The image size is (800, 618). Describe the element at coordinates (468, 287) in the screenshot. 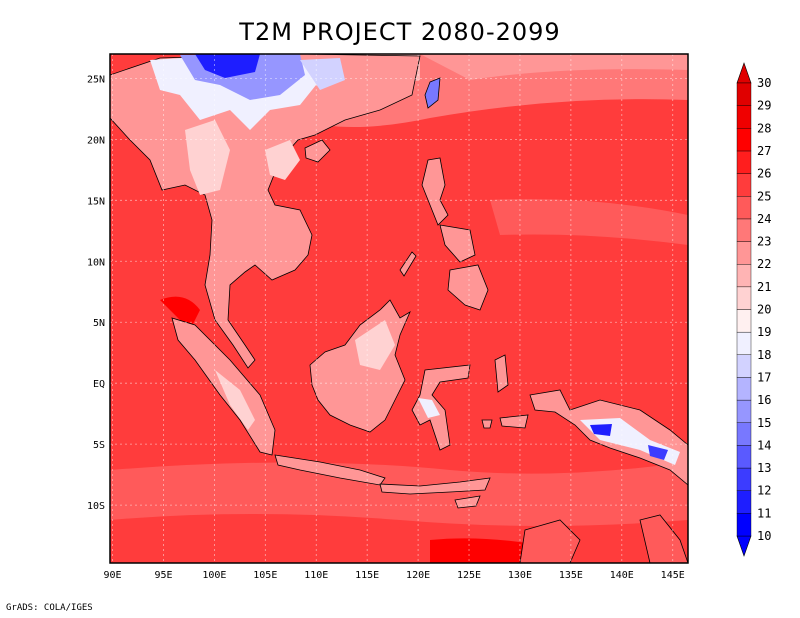

I see `mindanao-island` at that location.